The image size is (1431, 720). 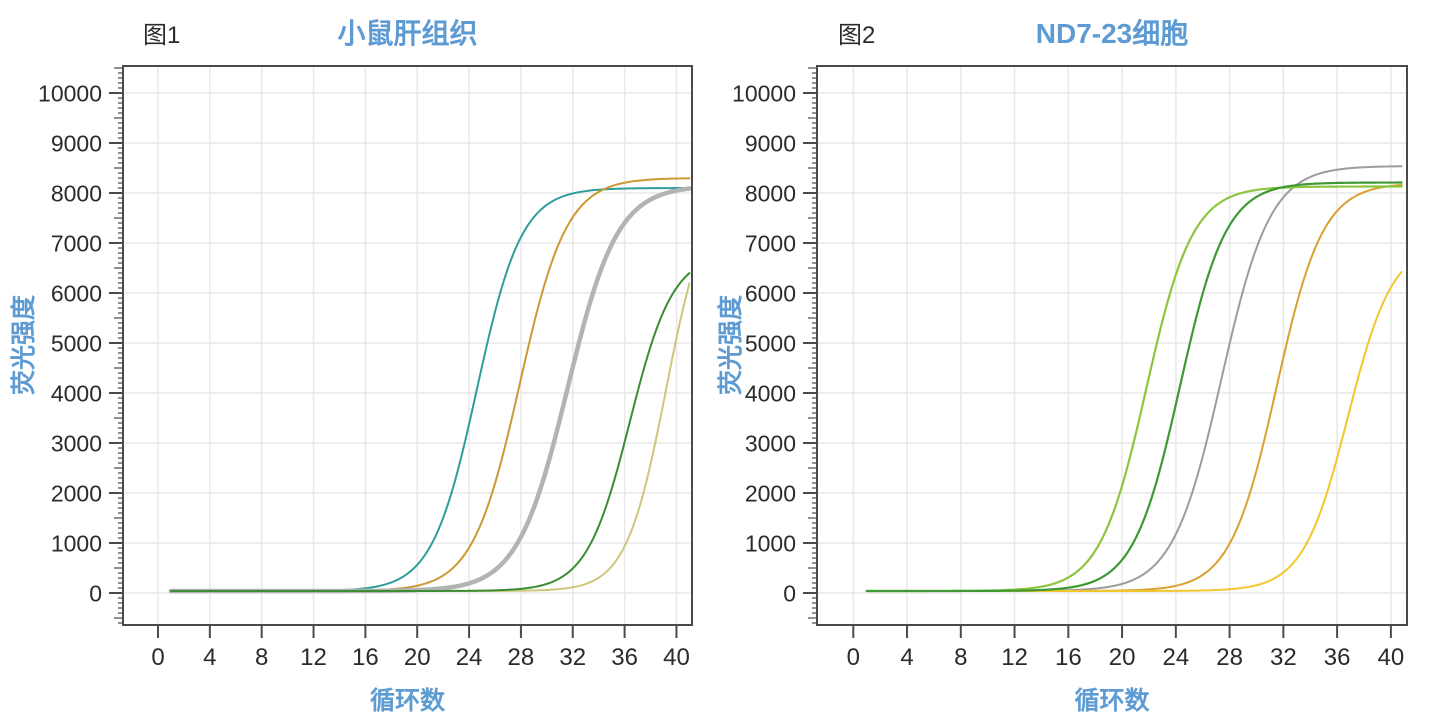 I want to click on figure-2-title: ND7-23细胞, so click(x=1112, y=33).